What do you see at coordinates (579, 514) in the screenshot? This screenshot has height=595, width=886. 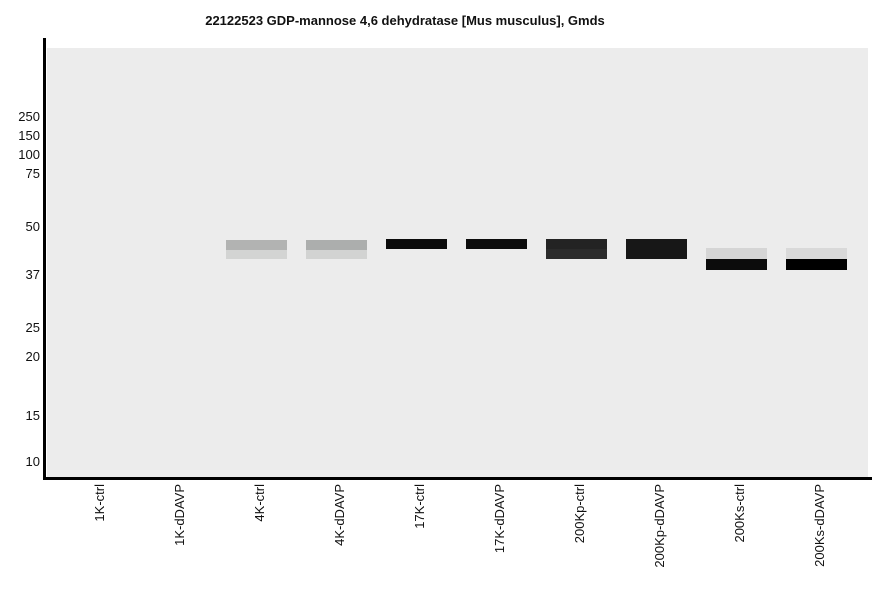 I see `lane-label-200Kp-ctrl: 200Kp-ctrl` at bounding box center [579, 514].